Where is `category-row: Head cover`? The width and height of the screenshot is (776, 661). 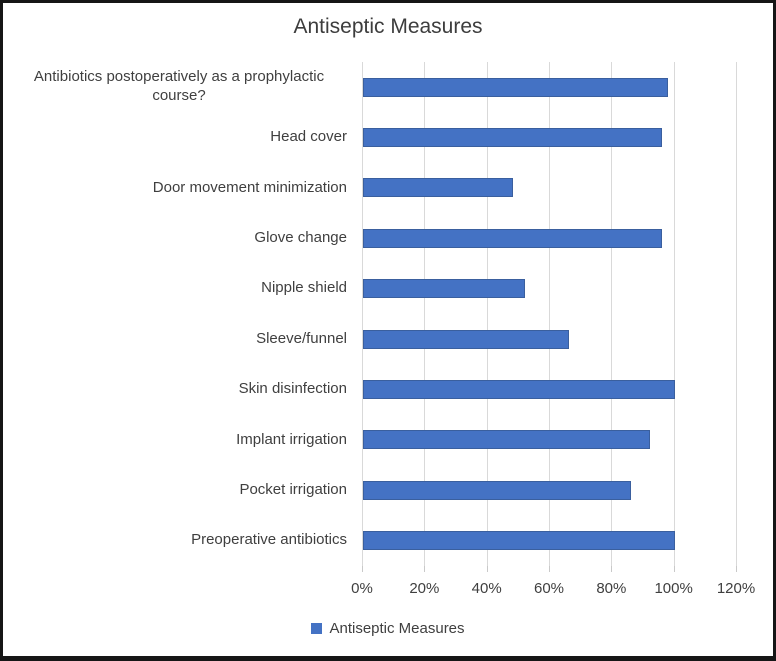
category-row: Head cover is located at coordinates (369, 137).